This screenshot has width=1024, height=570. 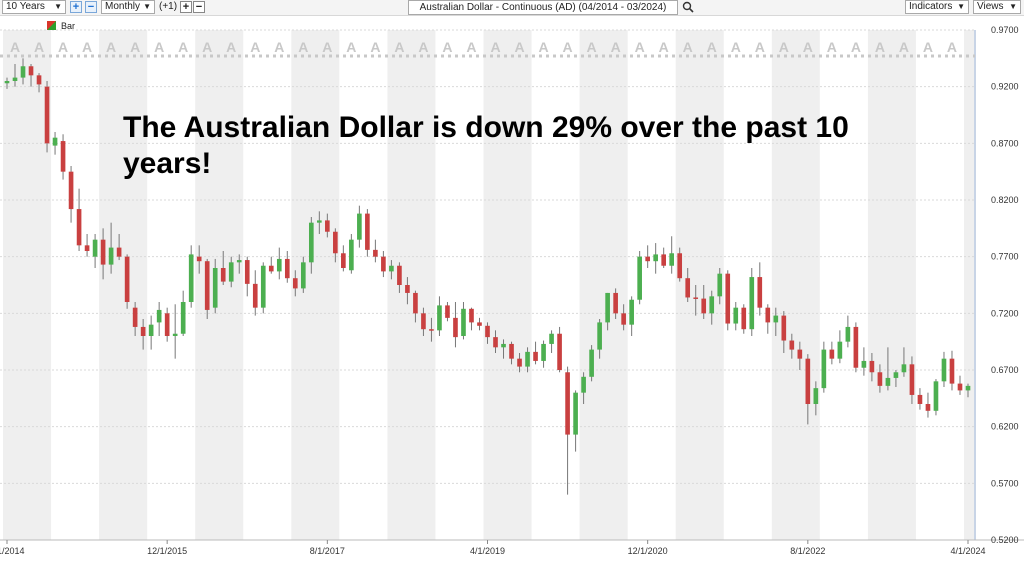 What do you see at coordinates (128, 7) in the screenshot?
I see `interval-select: Monthly ▼` at bounding box center [128, 7].